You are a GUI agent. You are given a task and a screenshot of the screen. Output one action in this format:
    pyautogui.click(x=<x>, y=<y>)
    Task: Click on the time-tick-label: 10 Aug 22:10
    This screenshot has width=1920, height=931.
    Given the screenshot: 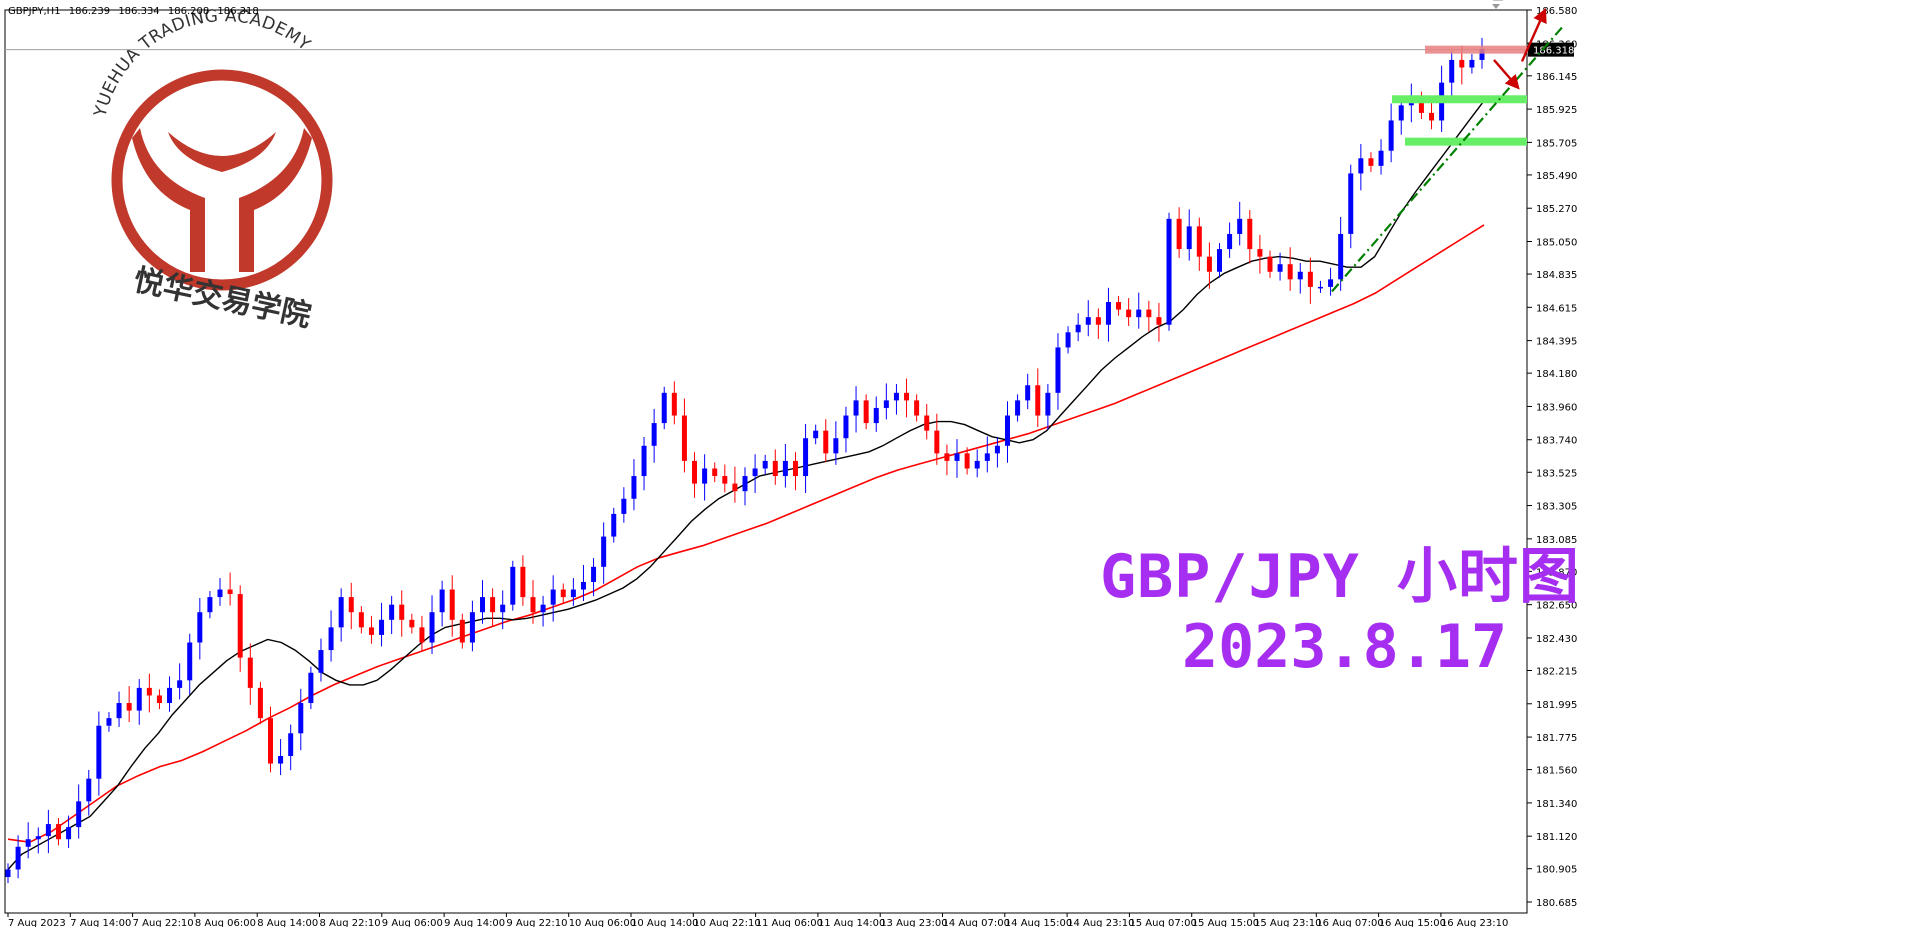 What is the action you would take?
    pyautogui.click(x=726, y=922)
    